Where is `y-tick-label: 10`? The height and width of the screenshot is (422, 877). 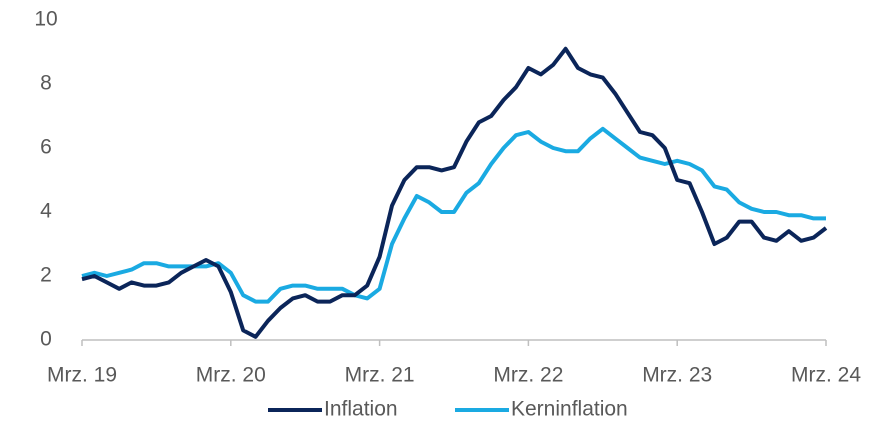
y-tick-label: 10 is located at coordinates (45, 19).